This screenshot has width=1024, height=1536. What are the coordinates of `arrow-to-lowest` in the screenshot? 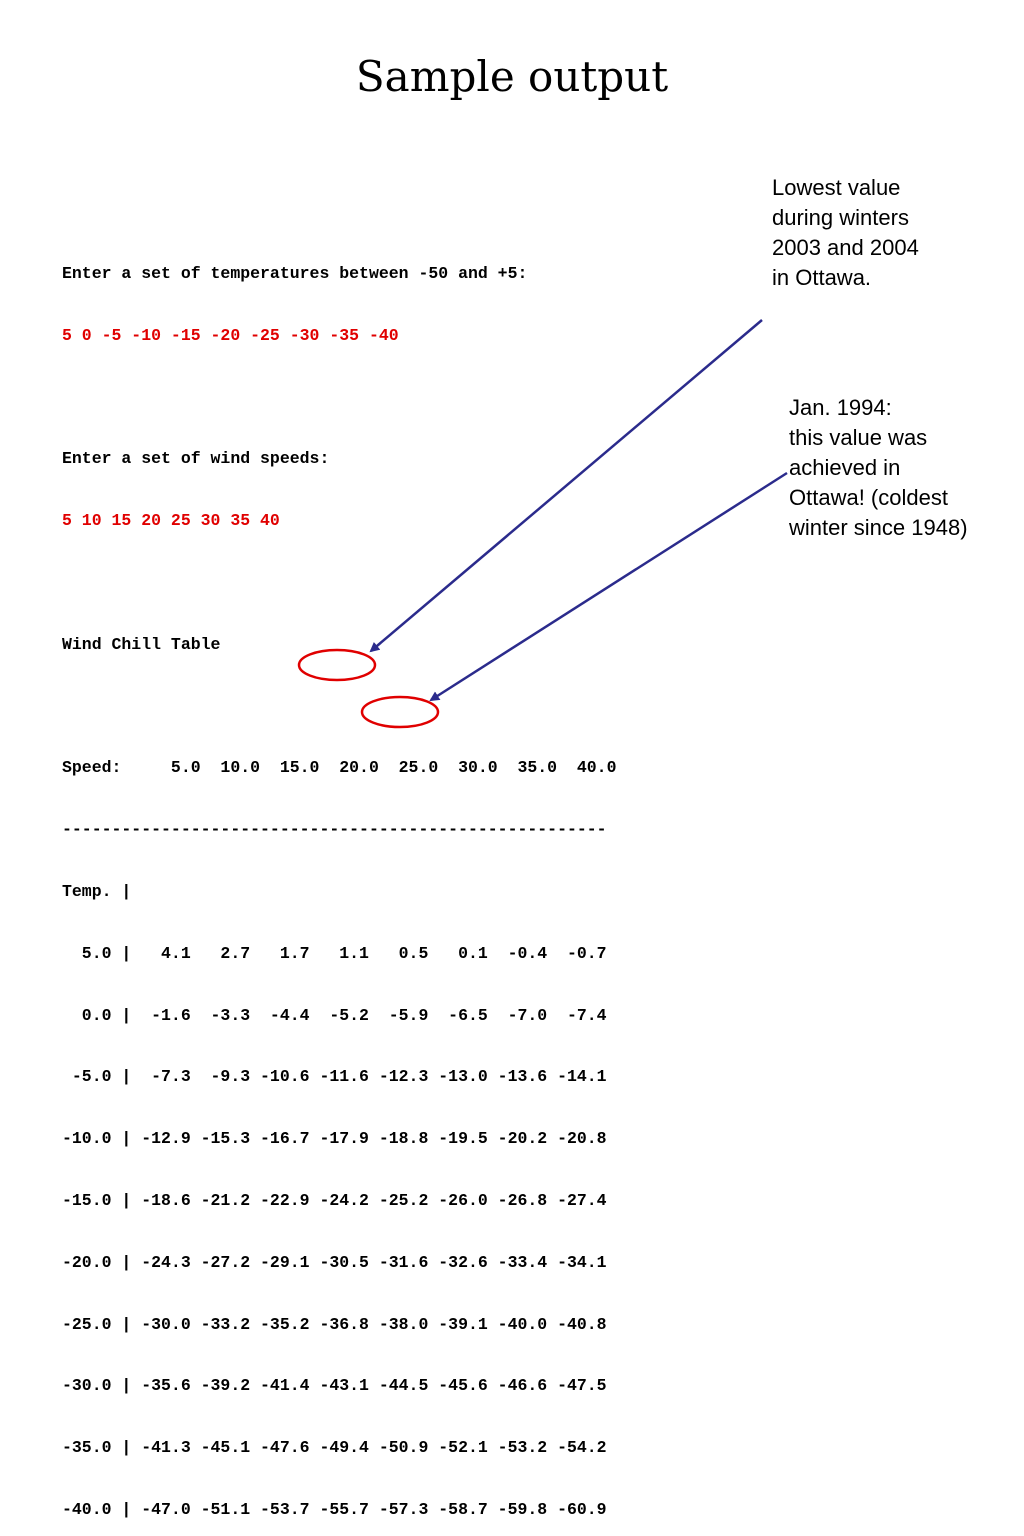 It's located at (566, 486).